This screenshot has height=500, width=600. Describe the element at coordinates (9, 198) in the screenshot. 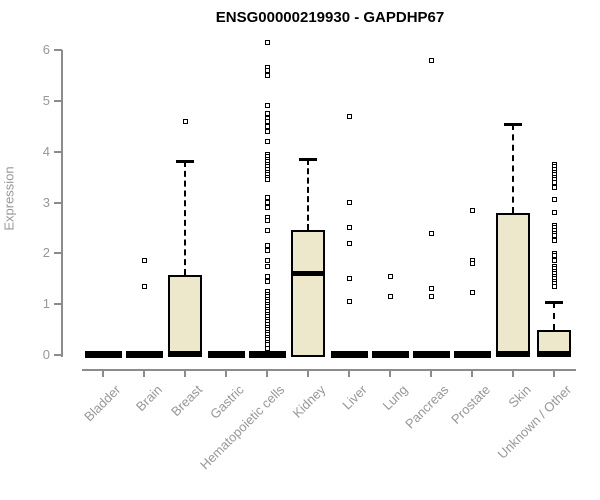

I see `y-axis-label: Expression` at that location.